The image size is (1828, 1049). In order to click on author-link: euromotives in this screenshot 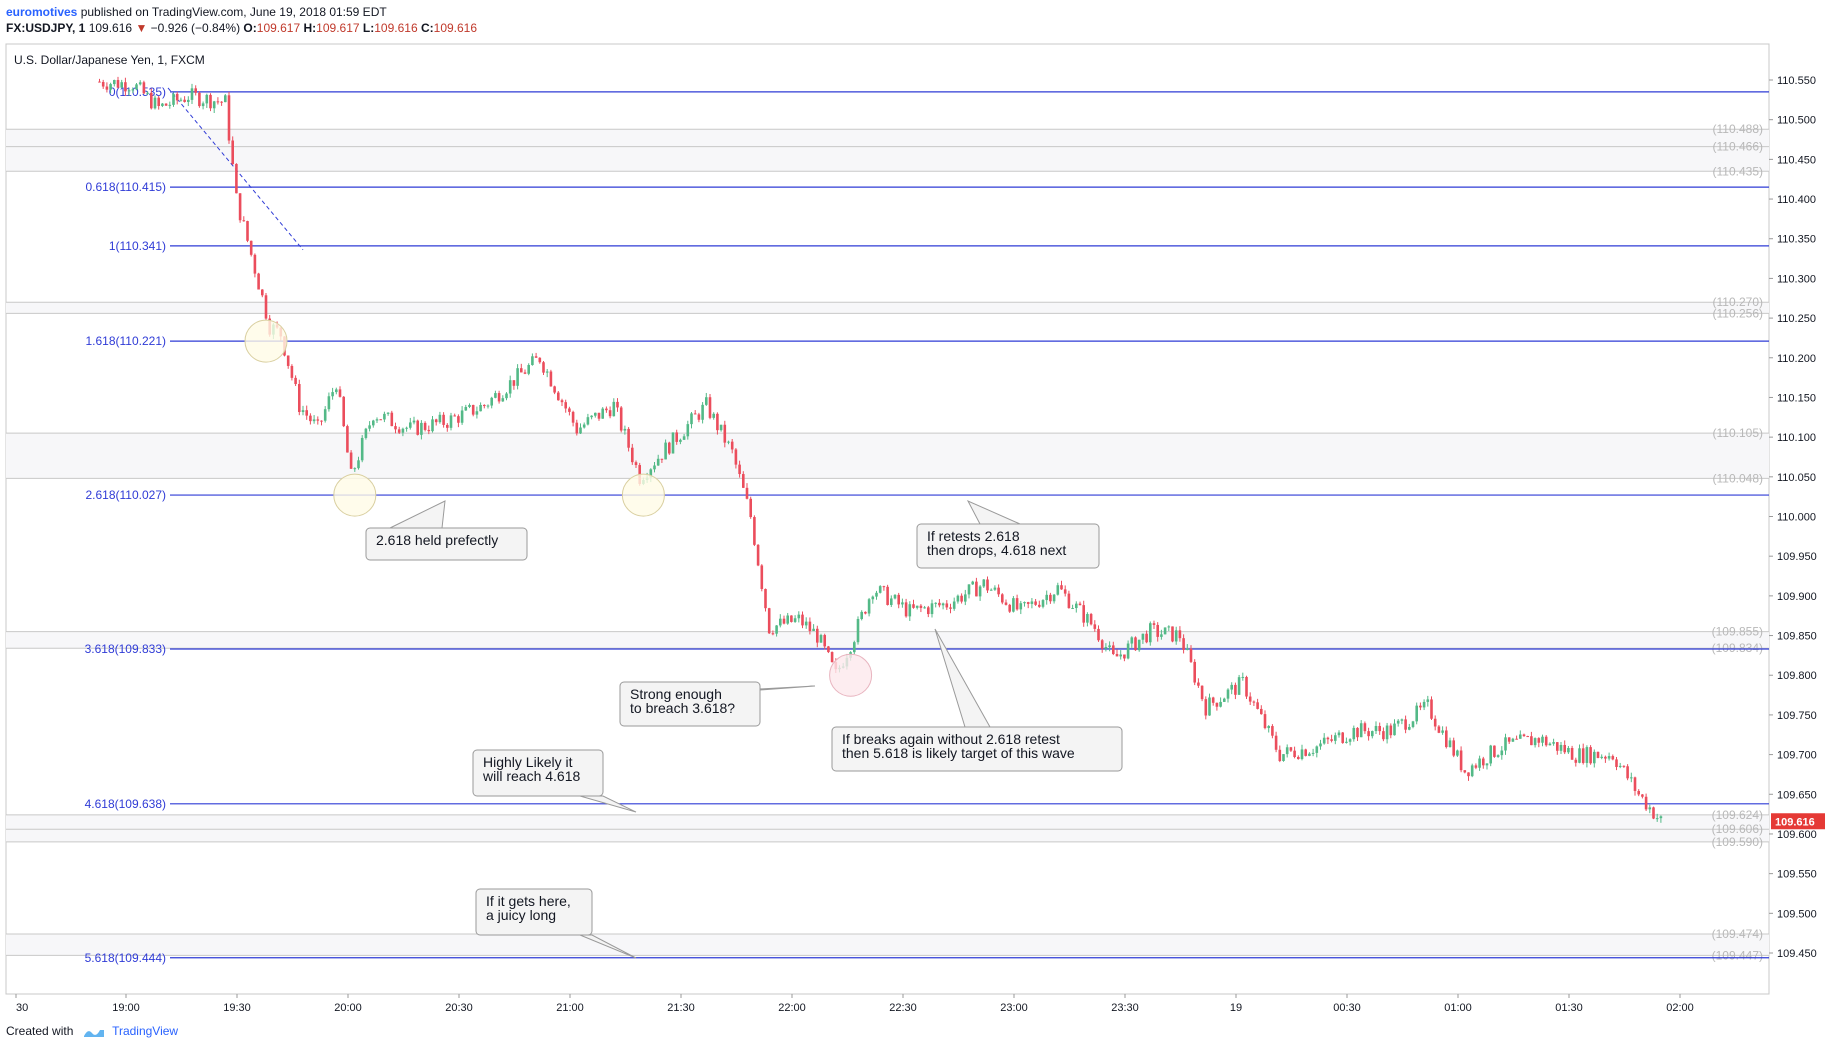, I will do `click(42, 12)`.